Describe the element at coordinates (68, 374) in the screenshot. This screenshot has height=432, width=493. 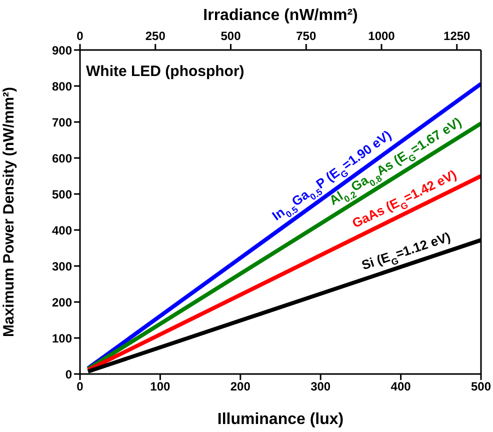
I see `y-tick-label: 0` at that location.